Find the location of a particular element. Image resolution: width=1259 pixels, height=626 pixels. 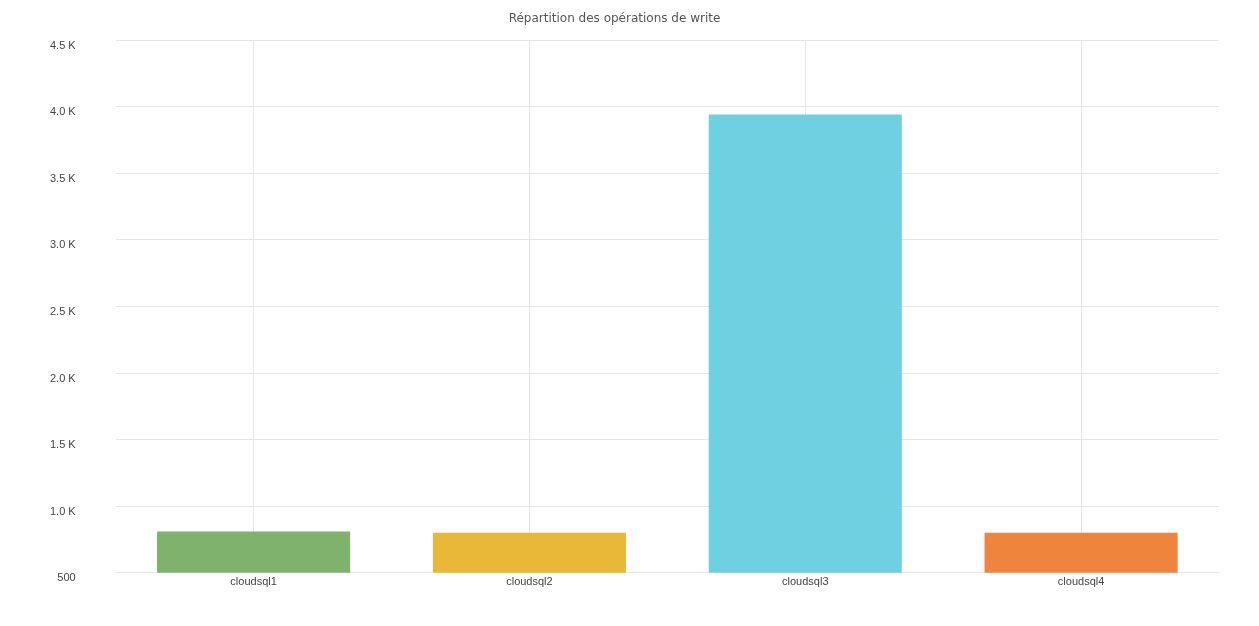

y-tick-label: 2.0 K is located at coordinates (63, 377).